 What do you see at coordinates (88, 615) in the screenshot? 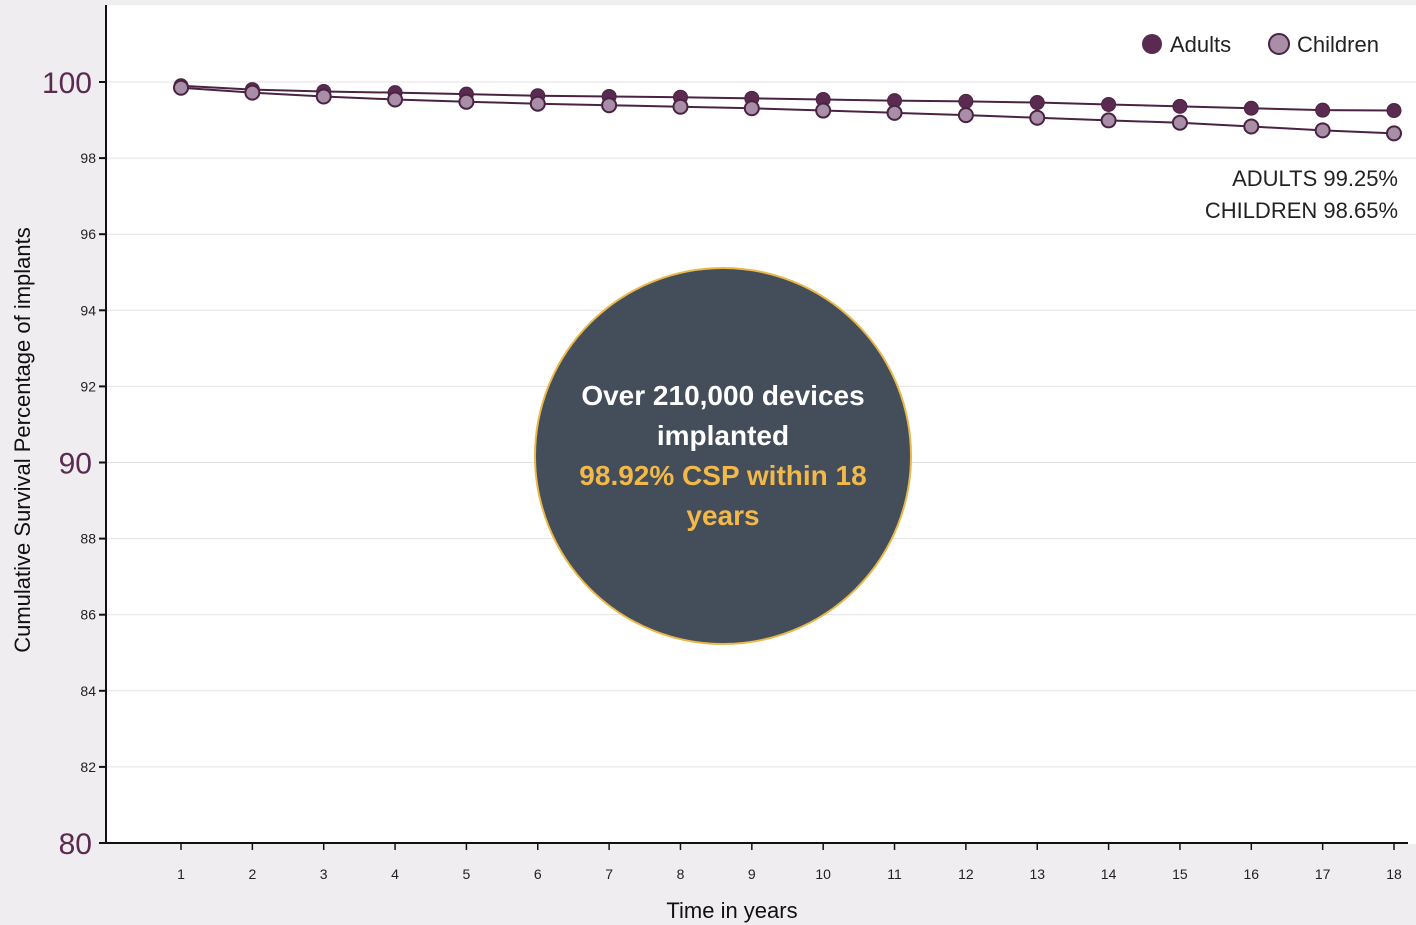
I see `y-tick-label: 86` at bounding box center [88, 615].